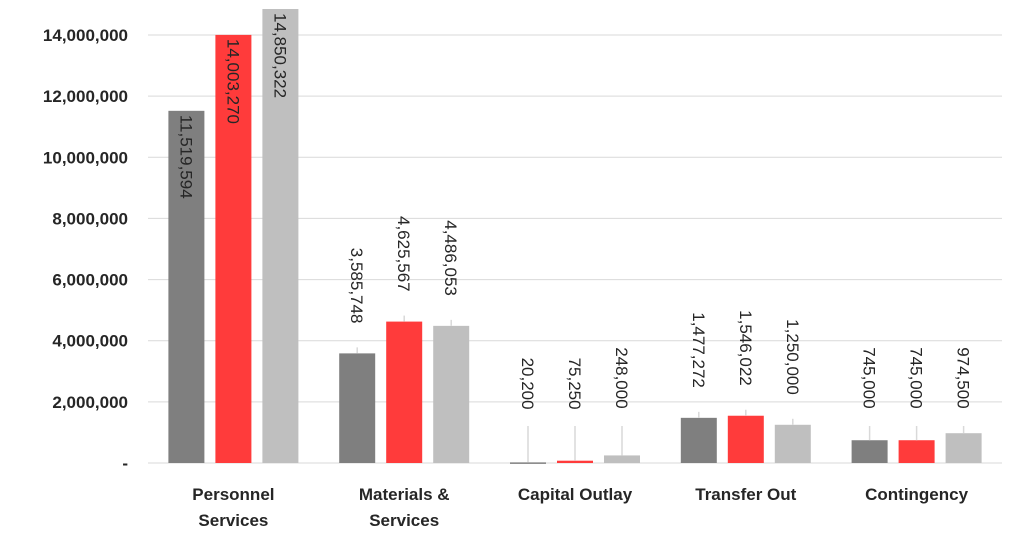 This screenshot has height=535, width=1017. What do you see at coordinates (916, 494) in the screenshot?
I see `category-label: Contingency` at bounding box center [916, 494].